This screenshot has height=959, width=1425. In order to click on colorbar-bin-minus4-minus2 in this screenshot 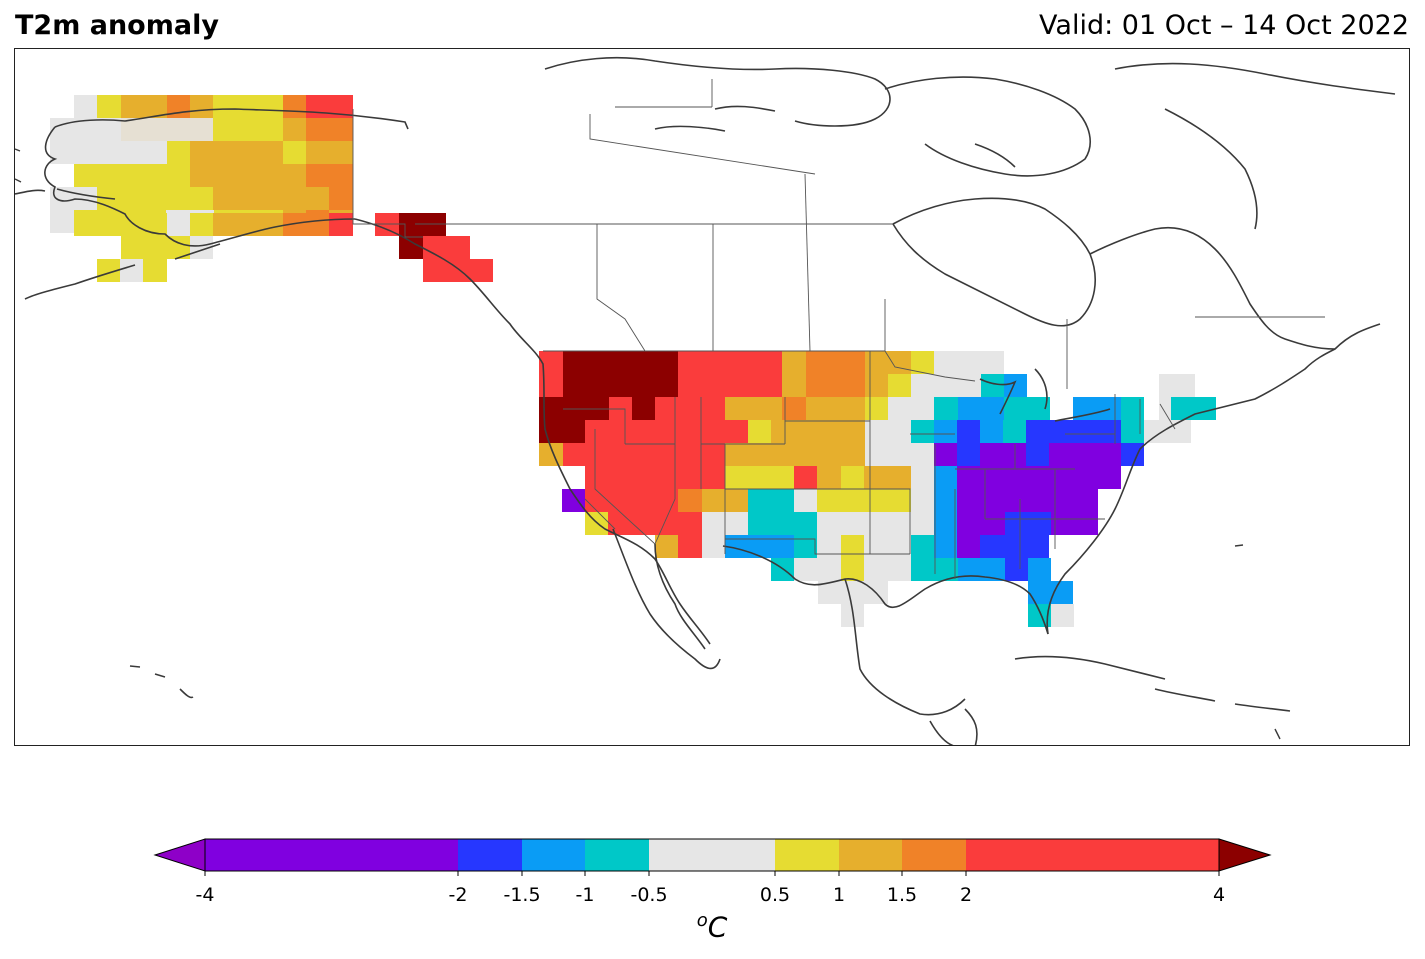, I will do `click(331, 855)`.